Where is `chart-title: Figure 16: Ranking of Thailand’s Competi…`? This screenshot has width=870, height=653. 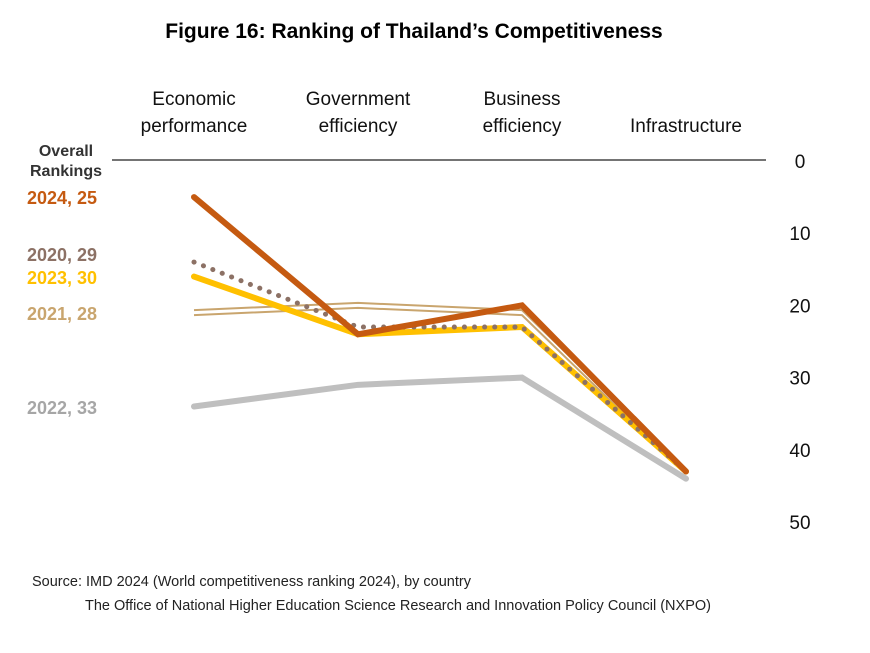 chart-title: Figure 16: Ranking of Thailand’s Competi… is located at coordinates (414, 31).